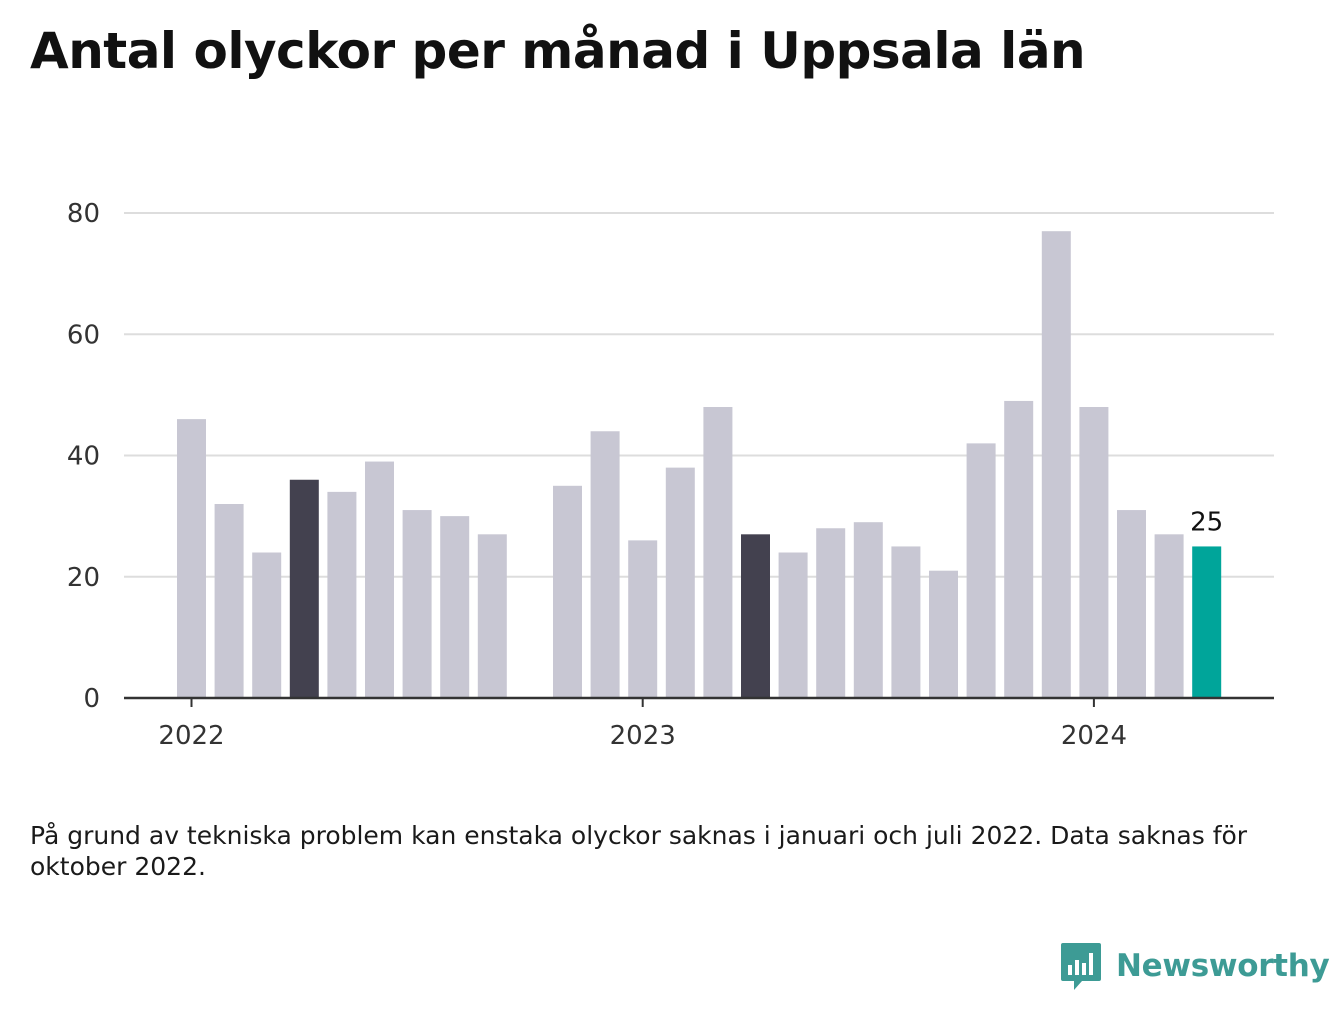 The height and width of the screenshot is (1020, 1340). I want to click on y-tick-label: 60, so click(83, 335).